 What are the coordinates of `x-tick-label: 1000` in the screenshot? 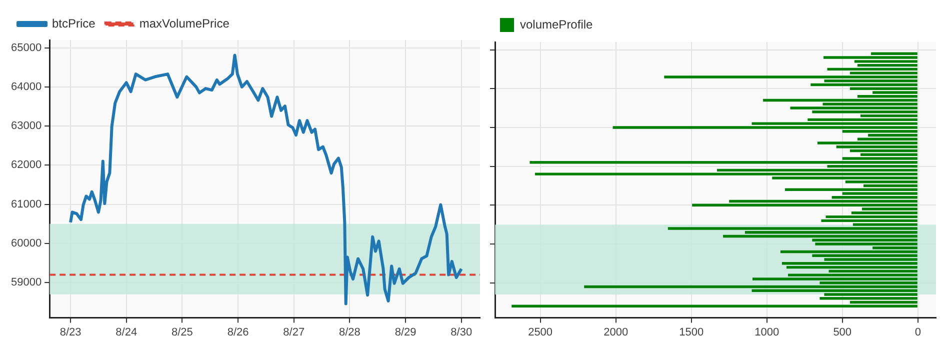 It's located at (767, 332).